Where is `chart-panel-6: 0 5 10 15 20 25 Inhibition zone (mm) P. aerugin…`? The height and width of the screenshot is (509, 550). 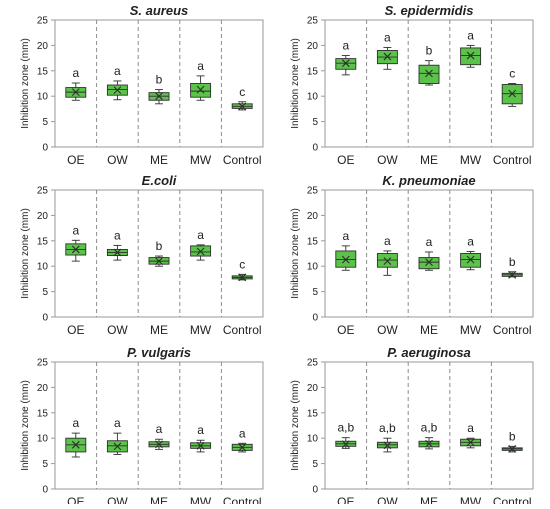
chart-panel-6: 0 5 10 15 20 25 Inhibition zone (mm) P. aerugin… is located at coordinates (412, 427).